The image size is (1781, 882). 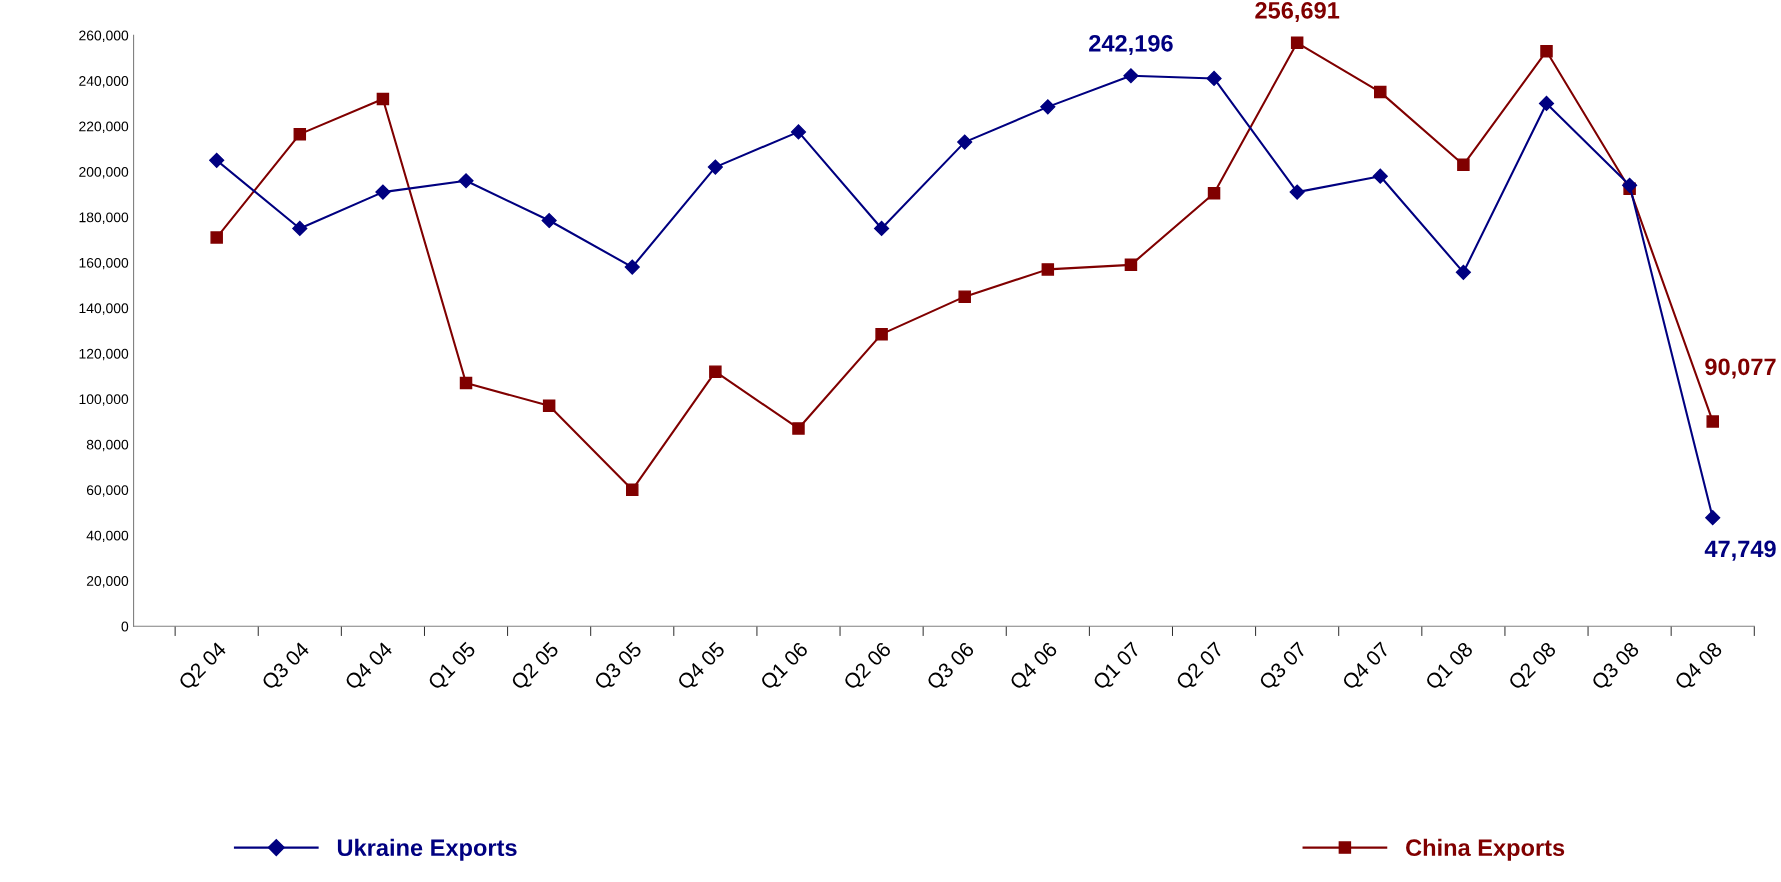 What do you see at coordinates (1201, 667) in the screenshot?
I see `x-tick-label: Q2 07` at bounding box center [1201, 667].